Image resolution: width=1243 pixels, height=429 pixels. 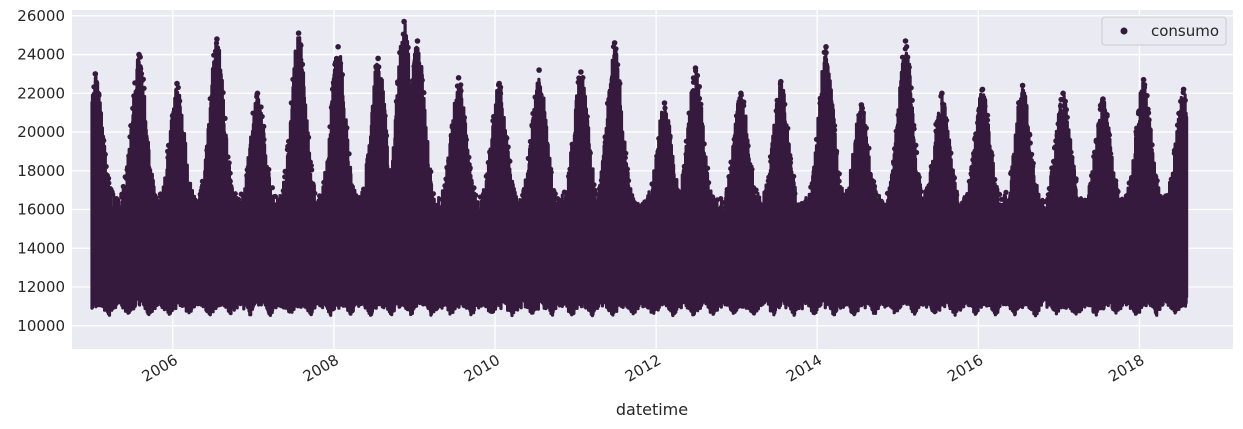 I want to click on legend-marker, so click(x=1124, y=31).